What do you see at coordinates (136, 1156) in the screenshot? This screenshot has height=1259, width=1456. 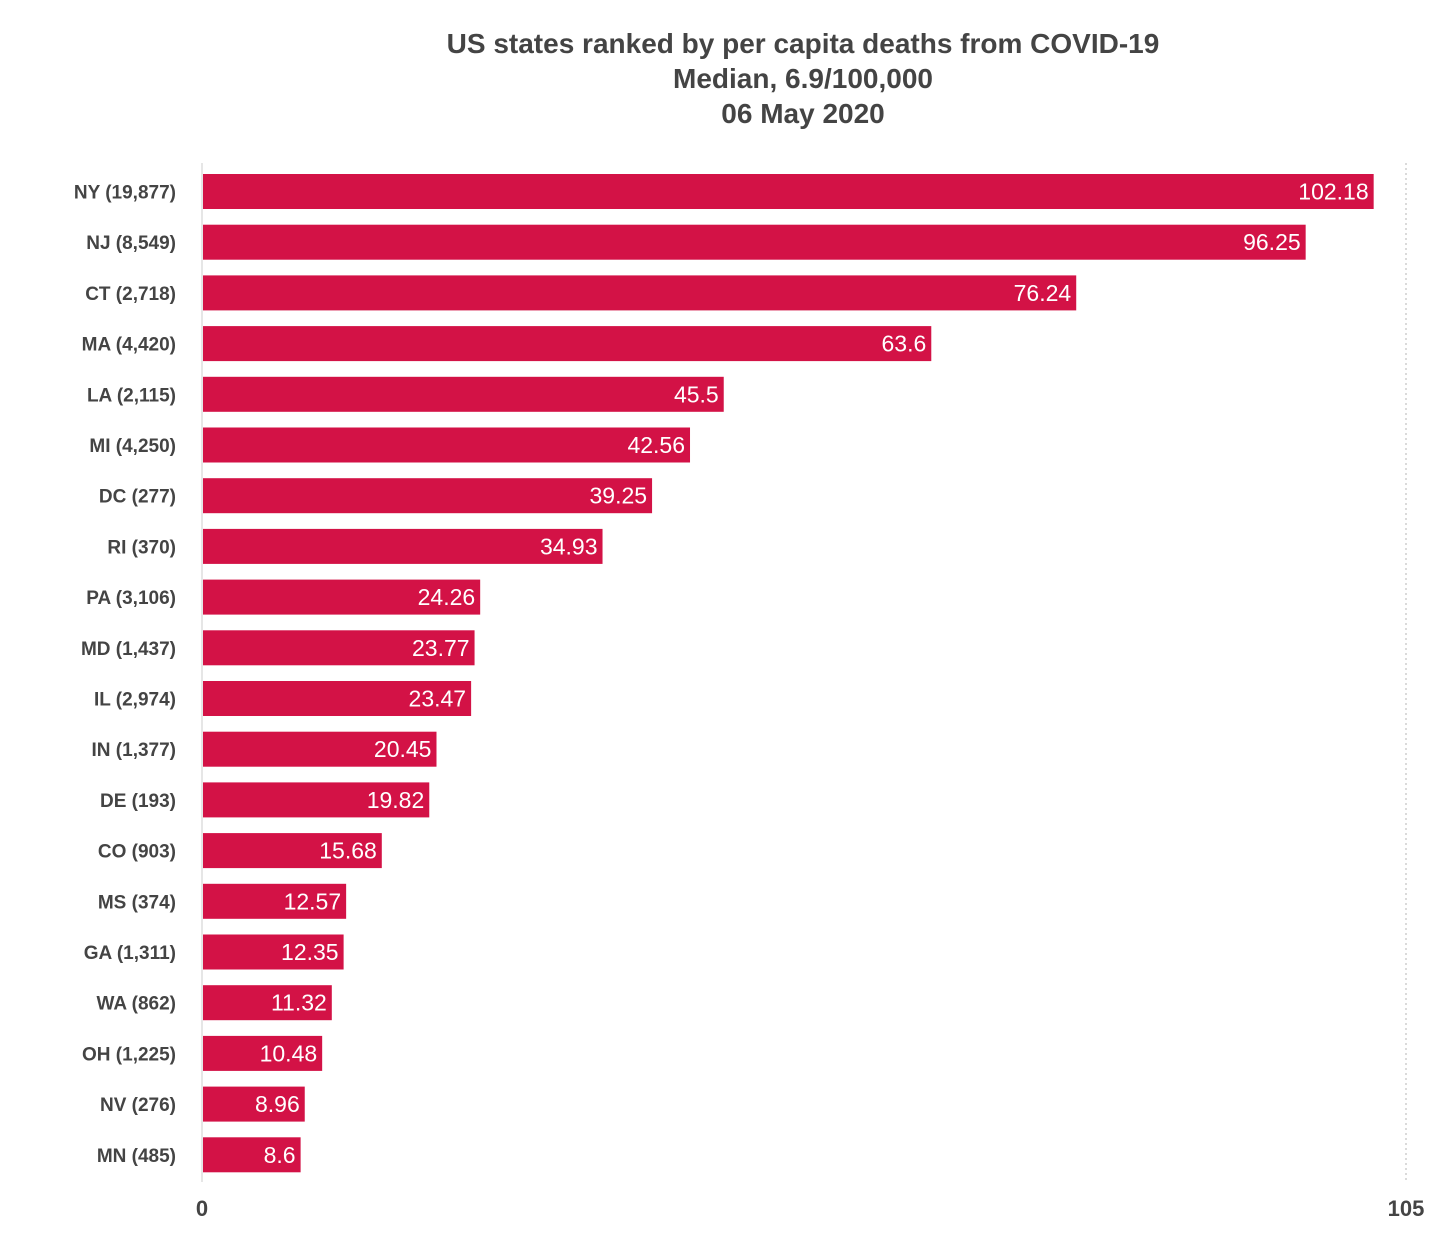 I see `category-label: MN (485)` at bounding box center [136, 1156].